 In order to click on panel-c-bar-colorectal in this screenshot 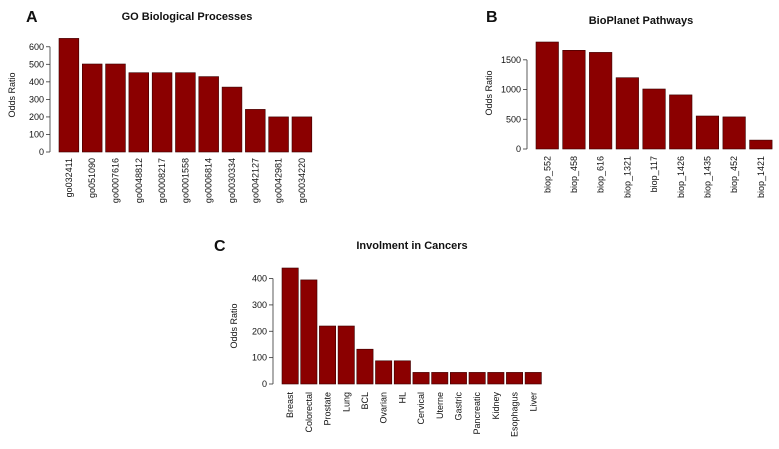, I will do `click(309, 332)`.